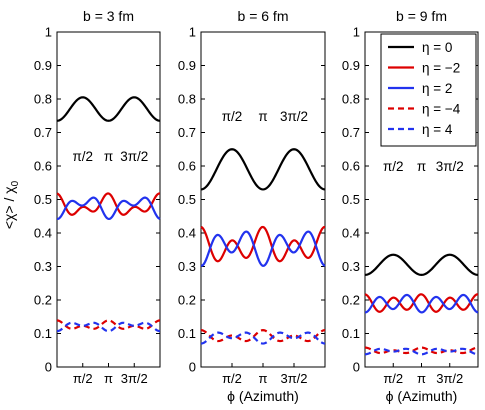 The width and height of the screenshot is (485, 410). What do you see at coordinates (108, 16) in the screenshot?
I see `panel-title: b = 3 fm` at bounding box center [108, 16].